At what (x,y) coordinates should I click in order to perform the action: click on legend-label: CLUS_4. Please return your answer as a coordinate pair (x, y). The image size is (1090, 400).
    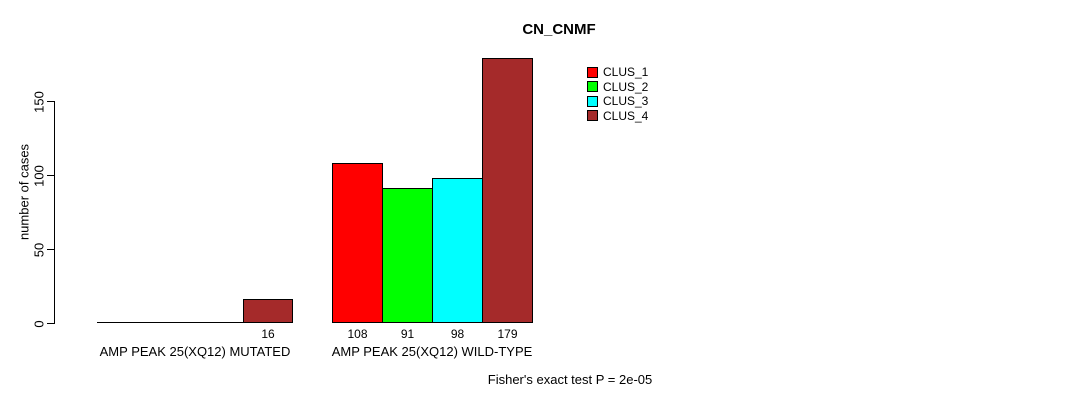
    Looking at the image, I should click on (626, 115).